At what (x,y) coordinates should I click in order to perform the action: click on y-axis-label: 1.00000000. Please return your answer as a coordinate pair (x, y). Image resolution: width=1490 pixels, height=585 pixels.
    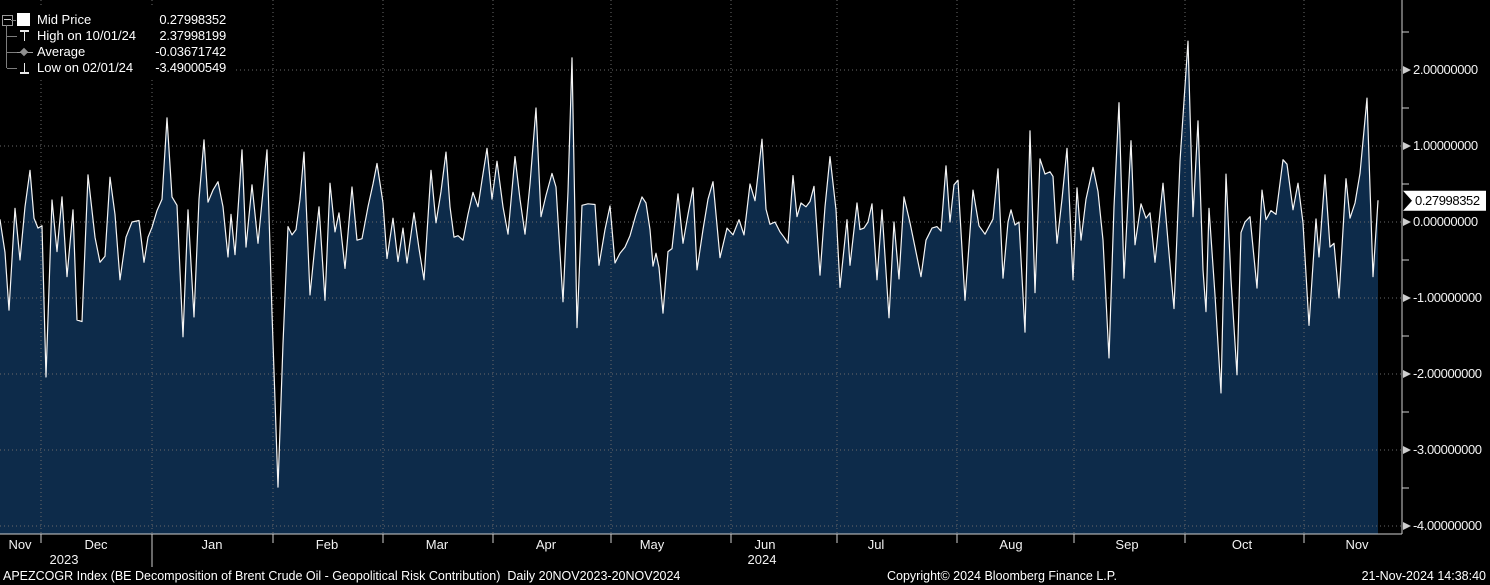
    Looking at the image, I should click on (1445, 145).